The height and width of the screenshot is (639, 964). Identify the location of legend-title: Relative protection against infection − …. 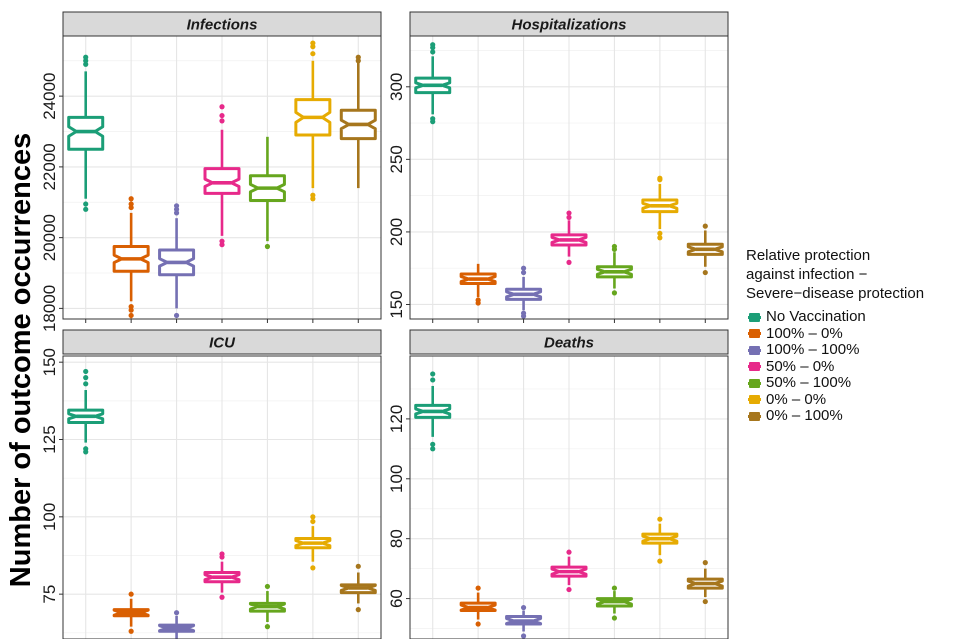
(835, 274).